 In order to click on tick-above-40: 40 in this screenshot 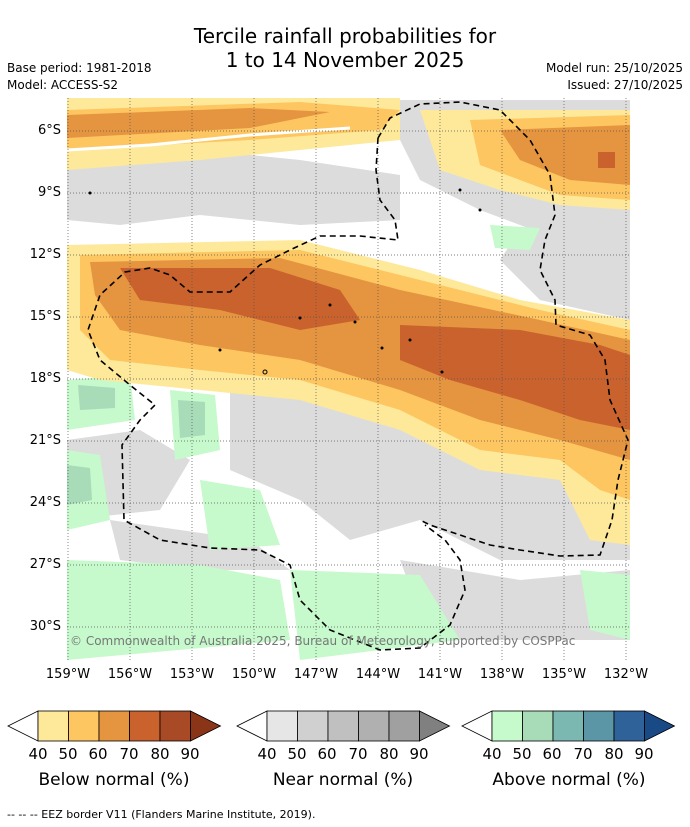, I will do `click(492, 754)`.